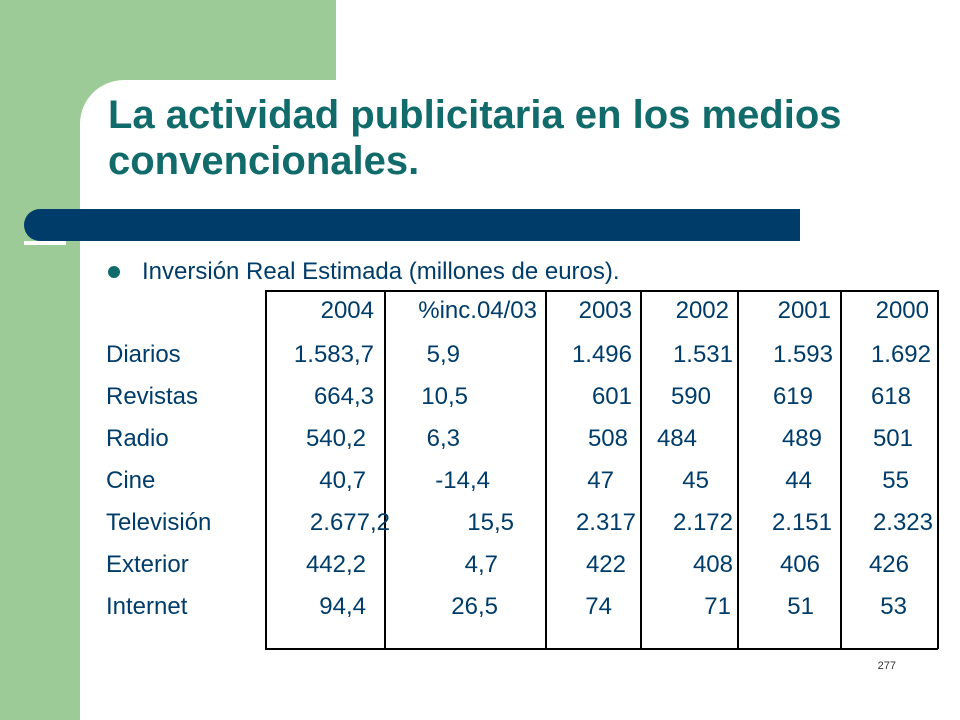 The image size is (960, 720). Describe the element at coordinates (600, 480) in the screenshot. I see `table-cell: 47` at that location.